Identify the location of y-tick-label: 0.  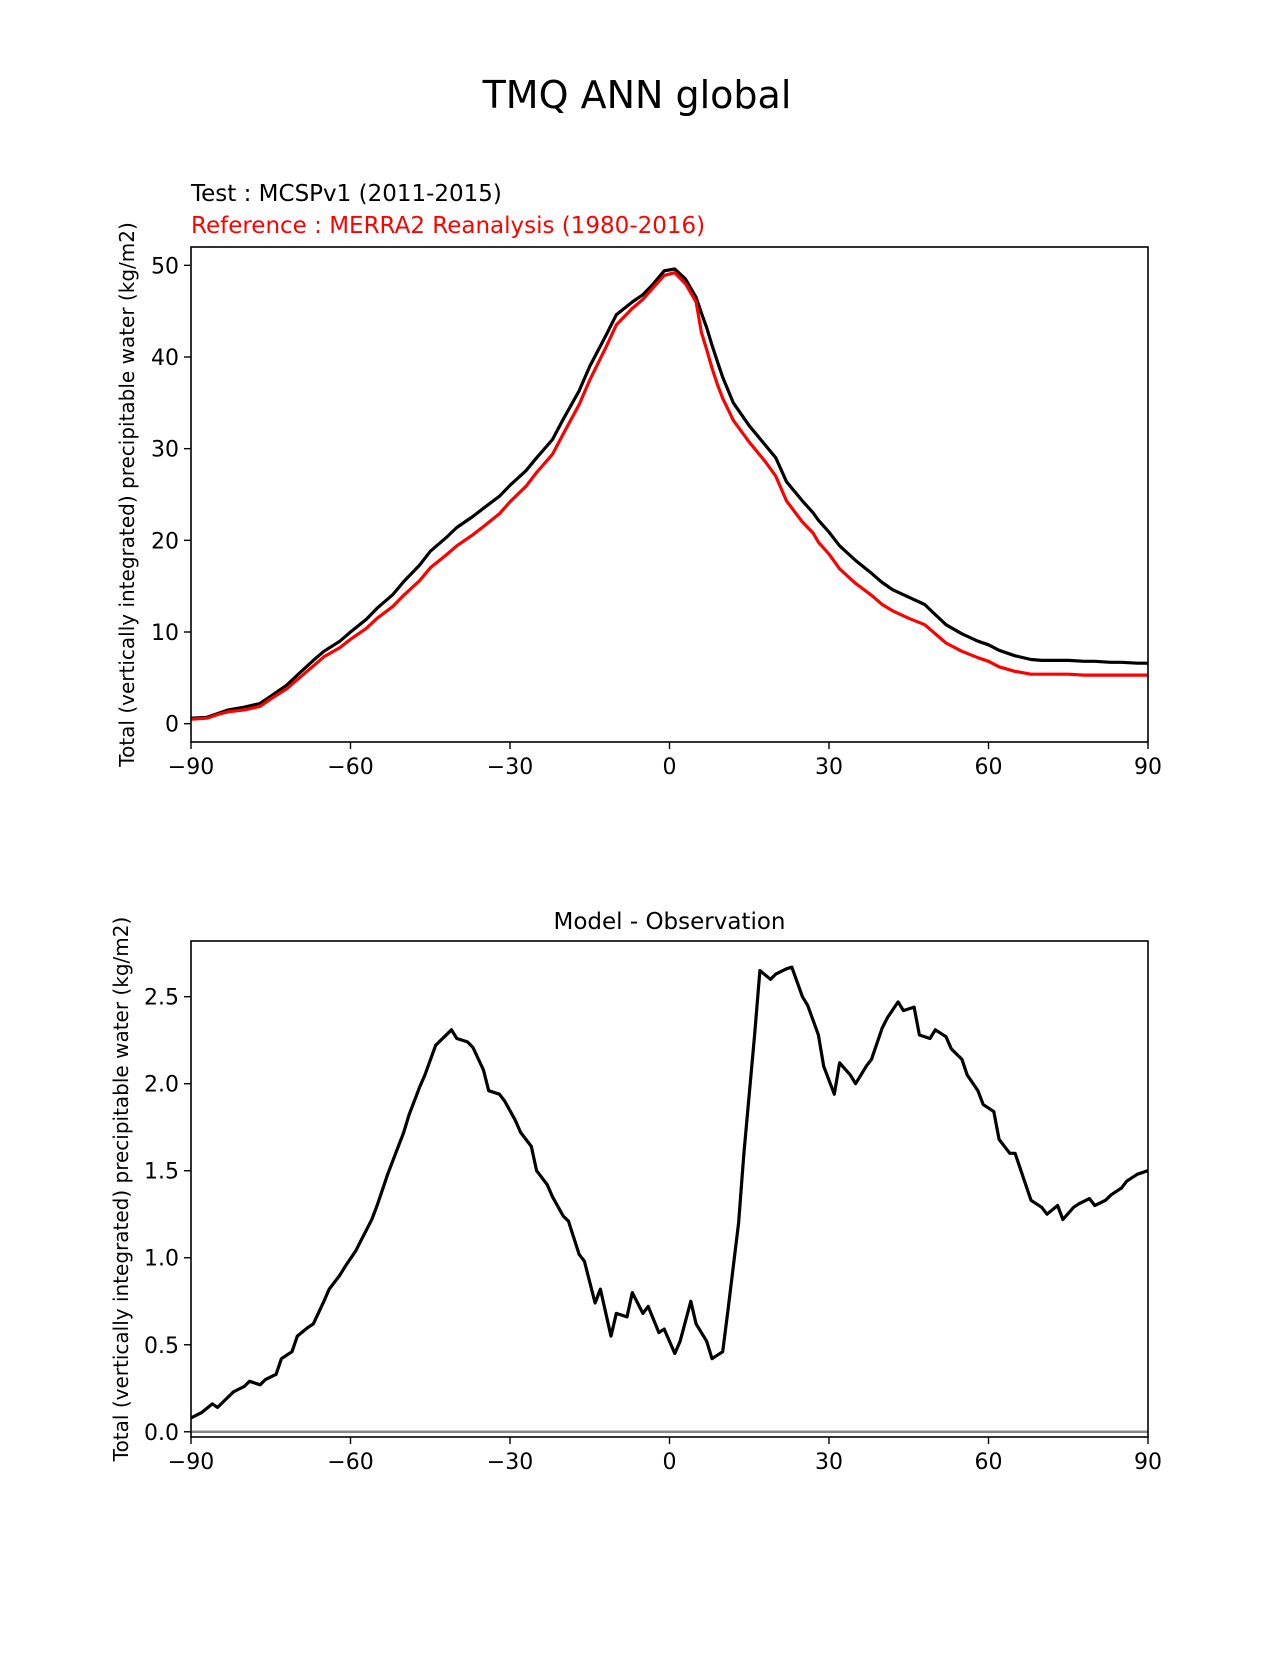
(172, 725).